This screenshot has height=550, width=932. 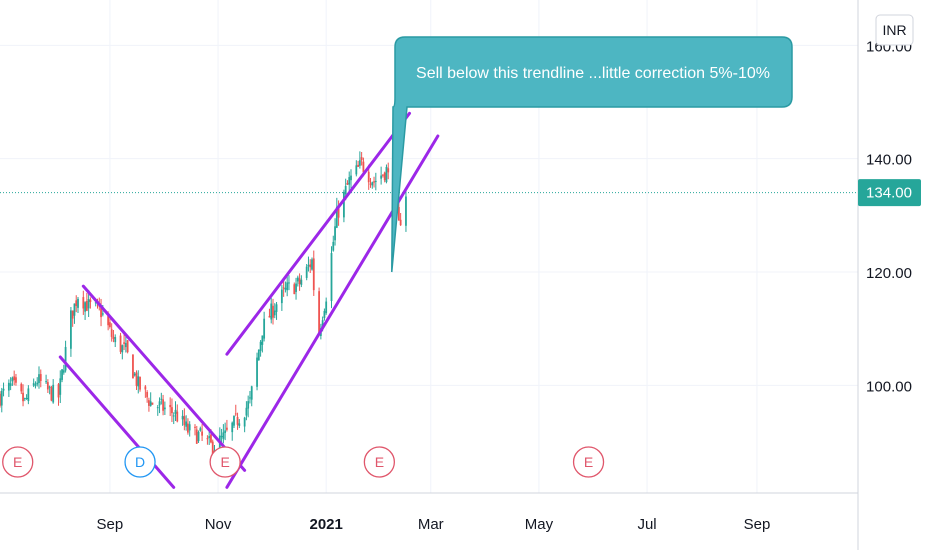 What do you see at coordinates (889, 273) in the screenshot?
I see `y-tick-label: 120.00` at bounding box center [889, 273].